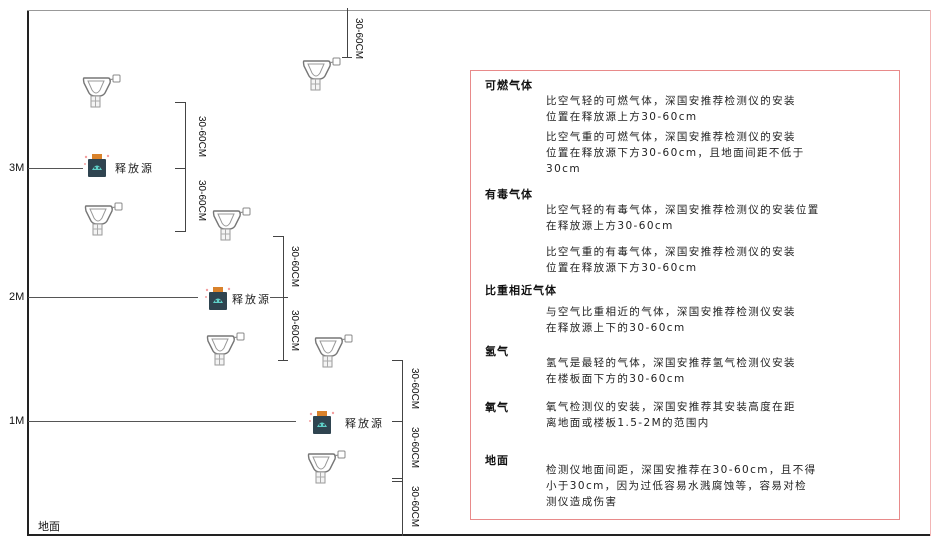  What do you see at coordinates (347, 33) in the screenshot?
I see `dim-line-top` at bounding box center [347, 33].